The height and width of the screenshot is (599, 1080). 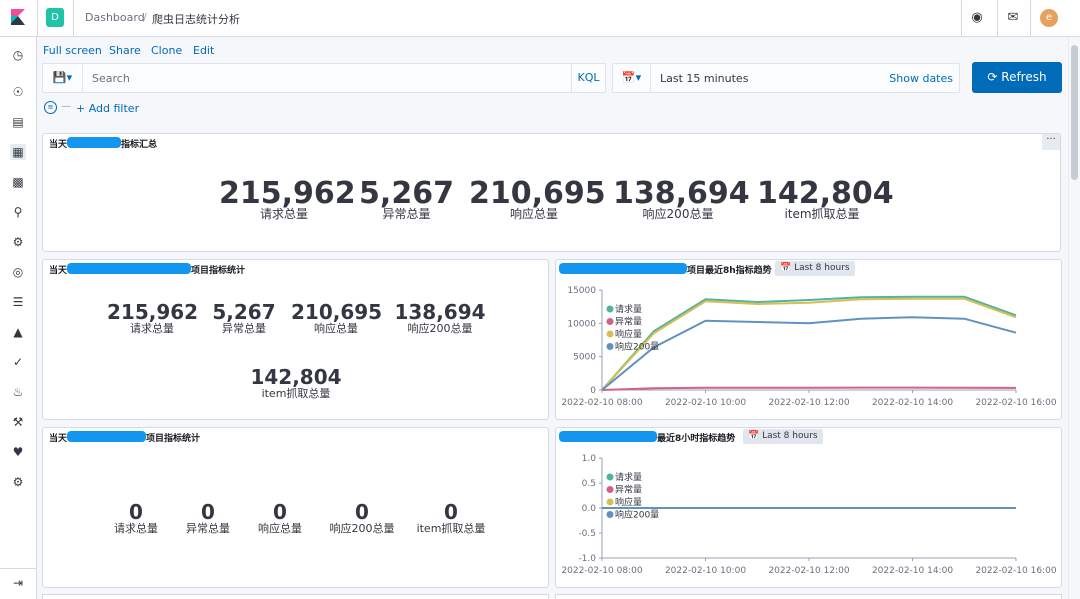 What do you see at coordinates (537, 199) in the screenshot?
I see `metric-responses: 210,695 响应总量` at bounding box center [537, 199].